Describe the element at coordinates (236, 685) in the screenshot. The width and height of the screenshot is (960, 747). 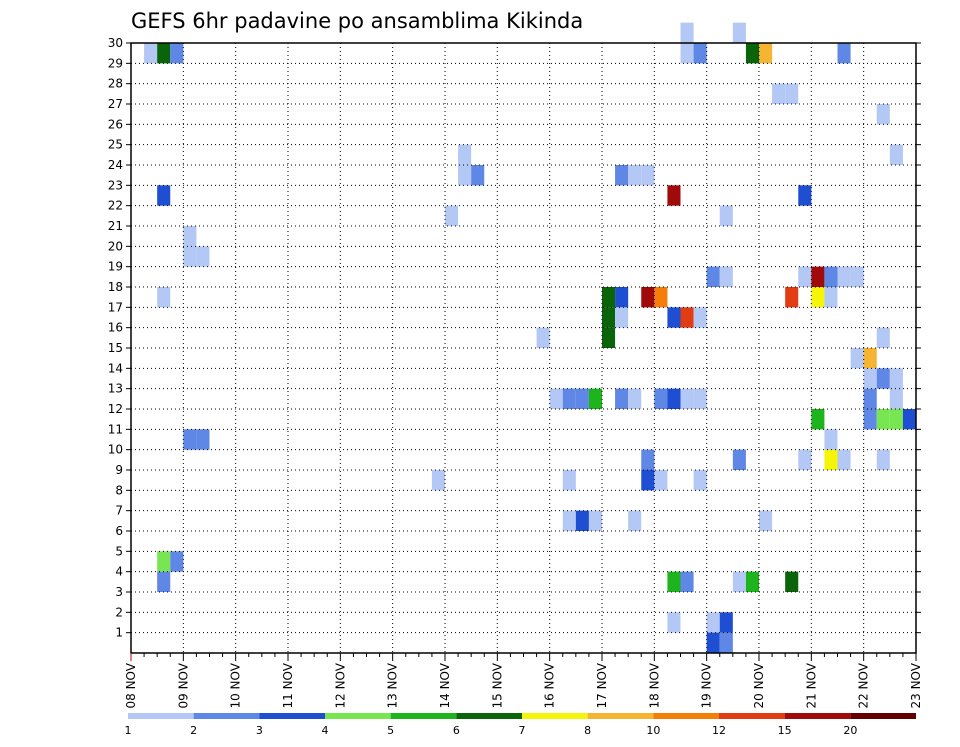
I see `x-tick-label: 10 NOV` at that location.